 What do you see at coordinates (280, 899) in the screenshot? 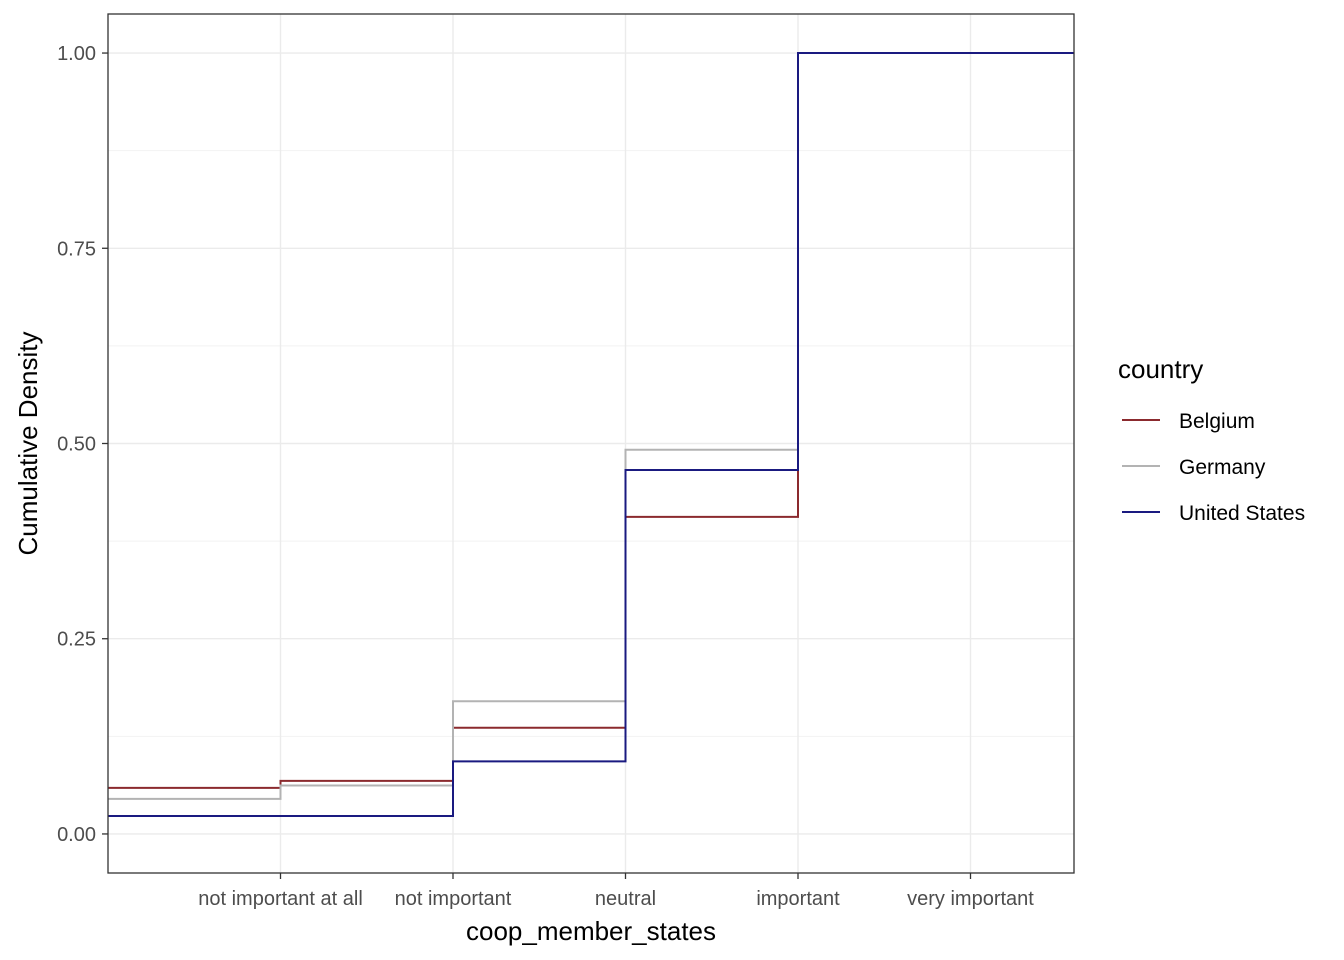
I see `x-tick-label: not important at all` at bounding box center [280, 899].